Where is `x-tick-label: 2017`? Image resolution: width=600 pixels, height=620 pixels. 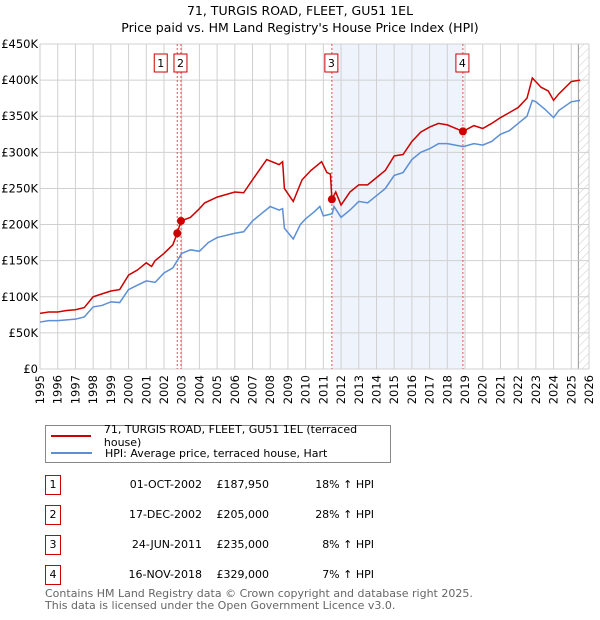 x-tick-label: 2017 is located at coordinates (430, 389).